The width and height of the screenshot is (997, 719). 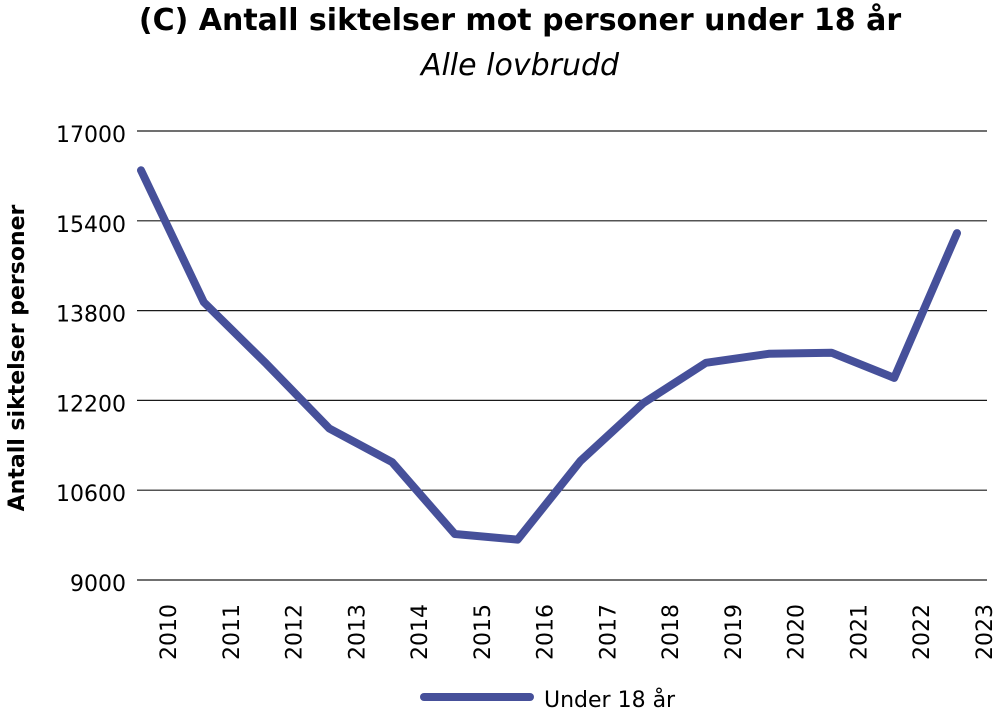 I want to click on y-tick-label: 13800, so click(x=91, y=315).